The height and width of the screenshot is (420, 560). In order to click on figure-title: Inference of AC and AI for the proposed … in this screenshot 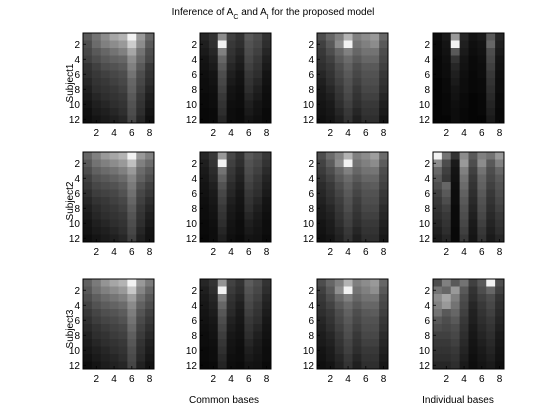, I will do `click(273, 14)`.